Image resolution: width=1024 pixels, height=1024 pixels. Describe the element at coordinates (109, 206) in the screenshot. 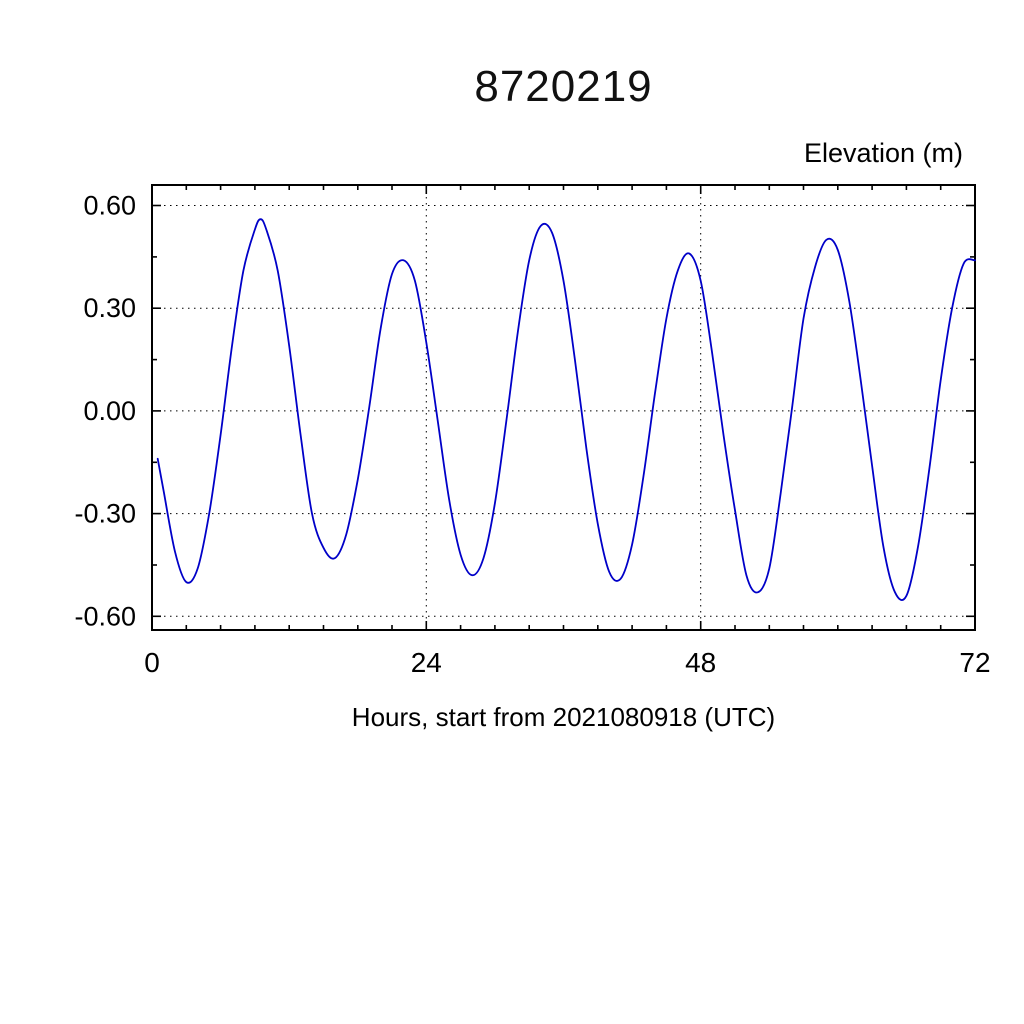

I see `y-tick-label: 0.60` at that location.